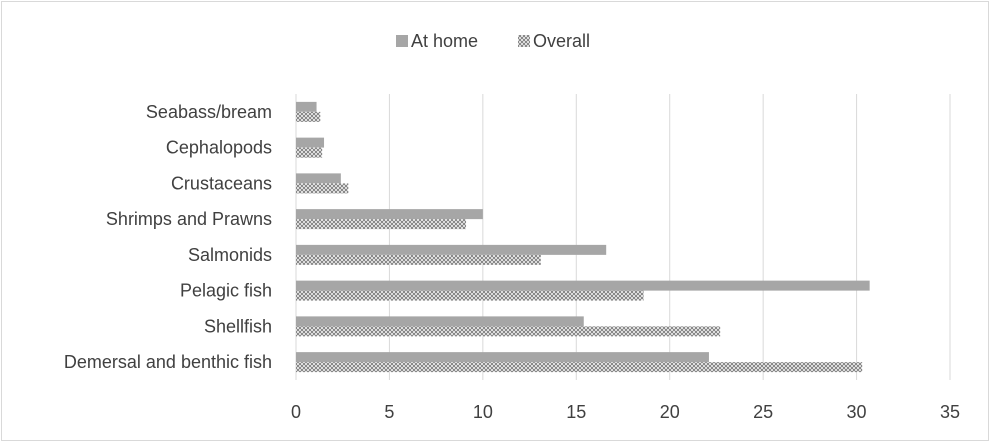 The image size is (992, 444). Describe the element at coordinates (168, 362) in the screenshot. I see `category-label: Demersal and benthic fish` at that location.